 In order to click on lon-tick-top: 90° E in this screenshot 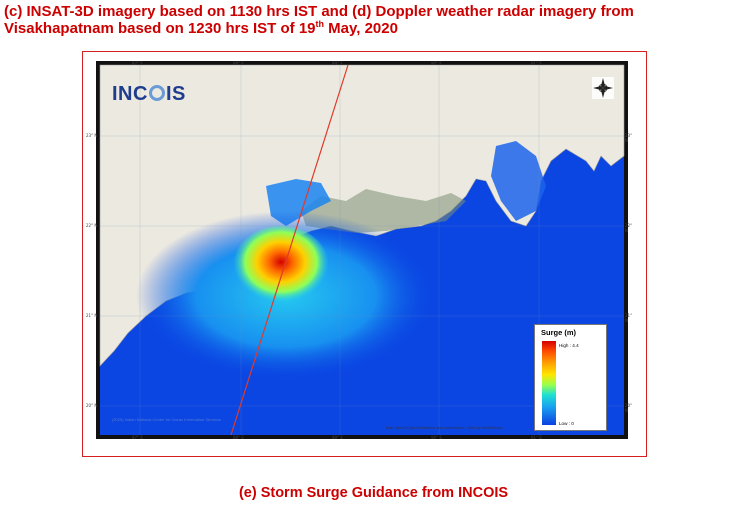, I will do `click(436, 63)`.